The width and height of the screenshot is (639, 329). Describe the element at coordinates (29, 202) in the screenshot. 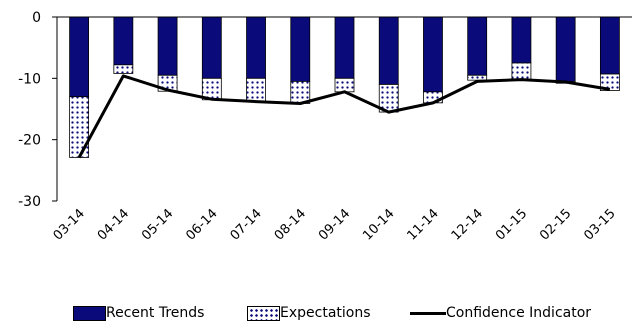

I see `y-tick-label: -30` at that location.